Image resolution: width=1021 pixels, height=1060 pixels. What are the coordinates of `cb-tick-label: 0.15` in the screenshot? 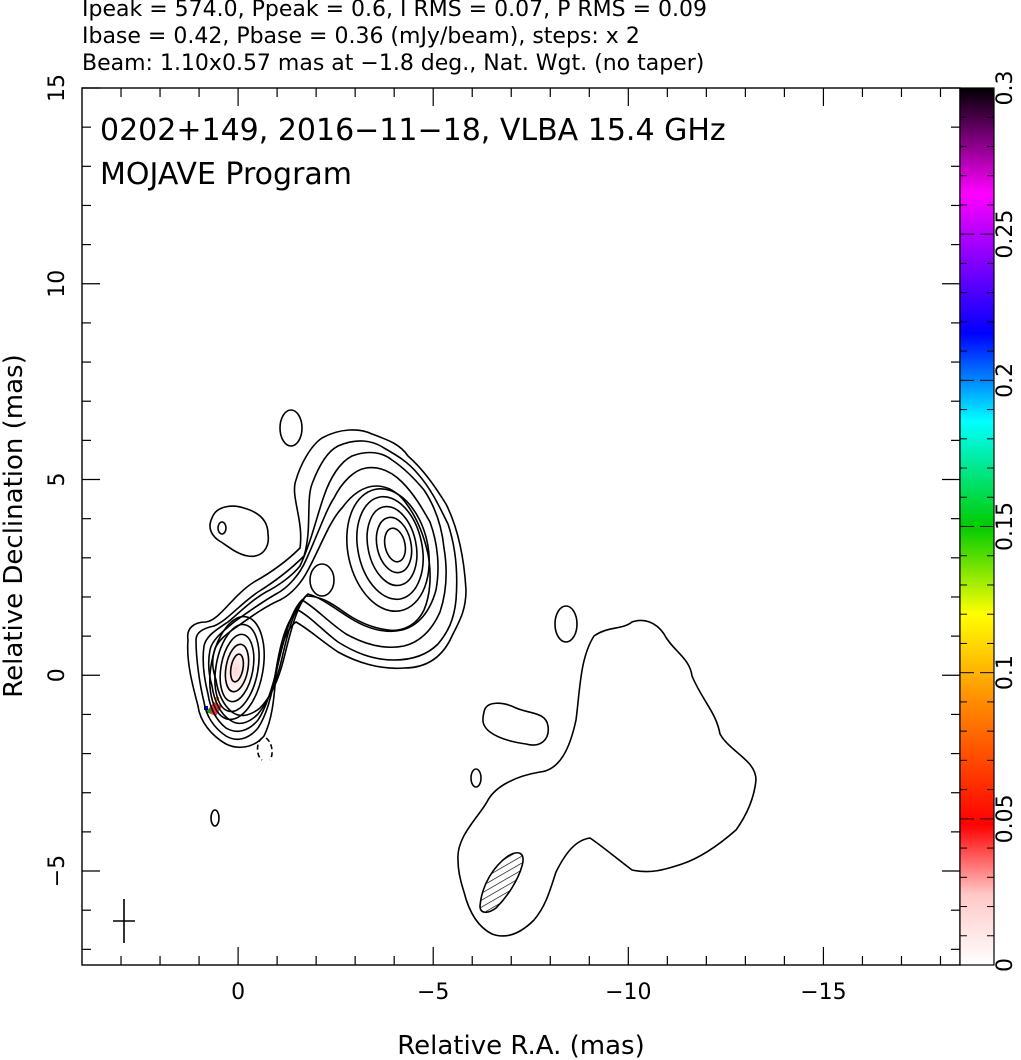 It's located at (1005, 526).